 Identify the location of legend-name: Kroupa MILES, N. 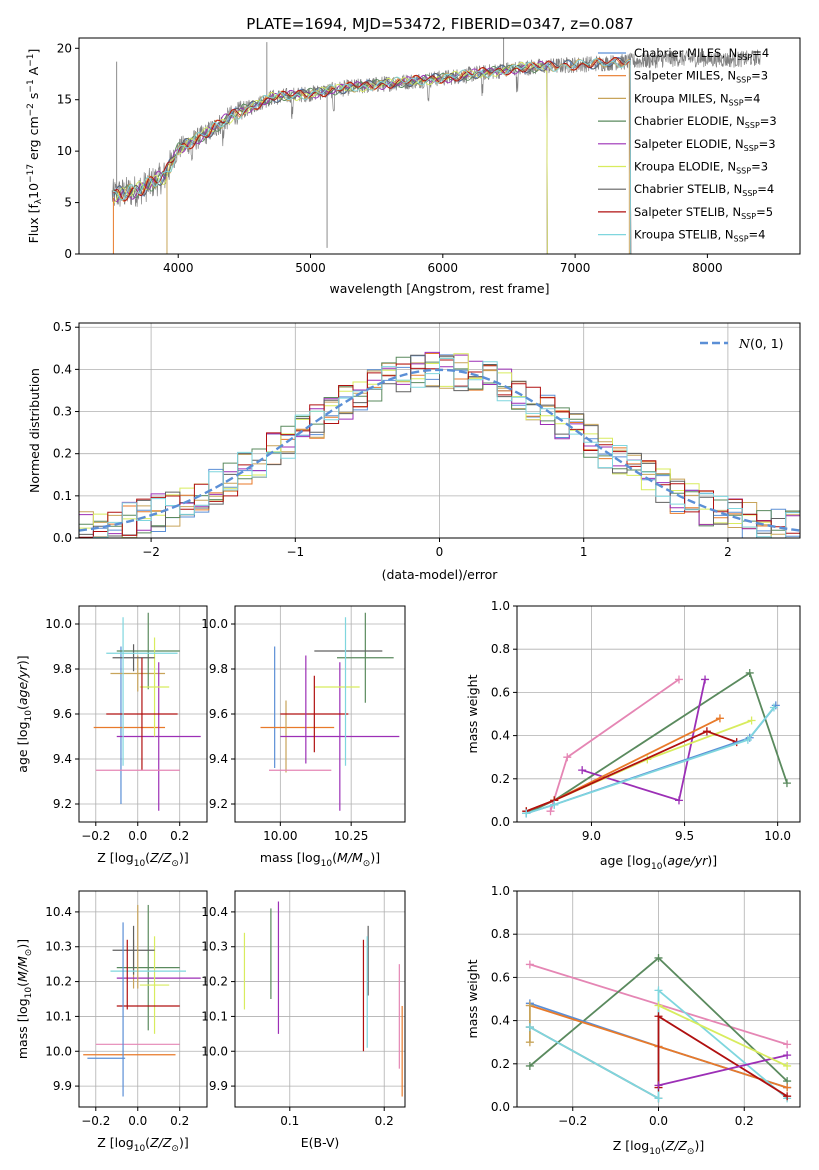
(681, 98).